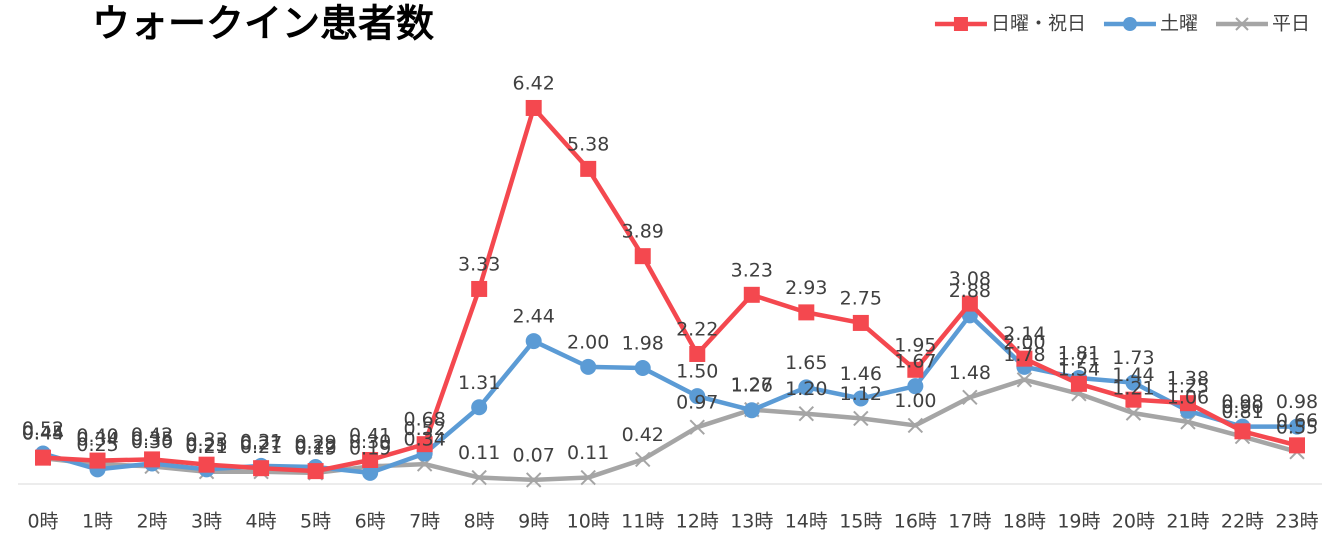 The image size is (1328, 533). What do you see at coordinates (1024, 522) in the screenshot?
I see `x-tick-label: 18時` at bounding box center [1024, 522].